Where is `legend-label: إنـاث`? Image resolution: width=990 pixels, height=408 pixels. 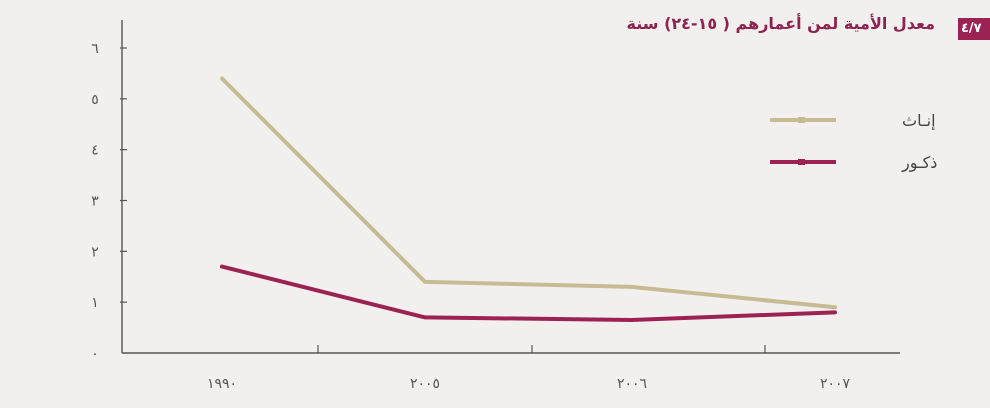 legend-label: إنـاث is located at coordinates (919, 120).